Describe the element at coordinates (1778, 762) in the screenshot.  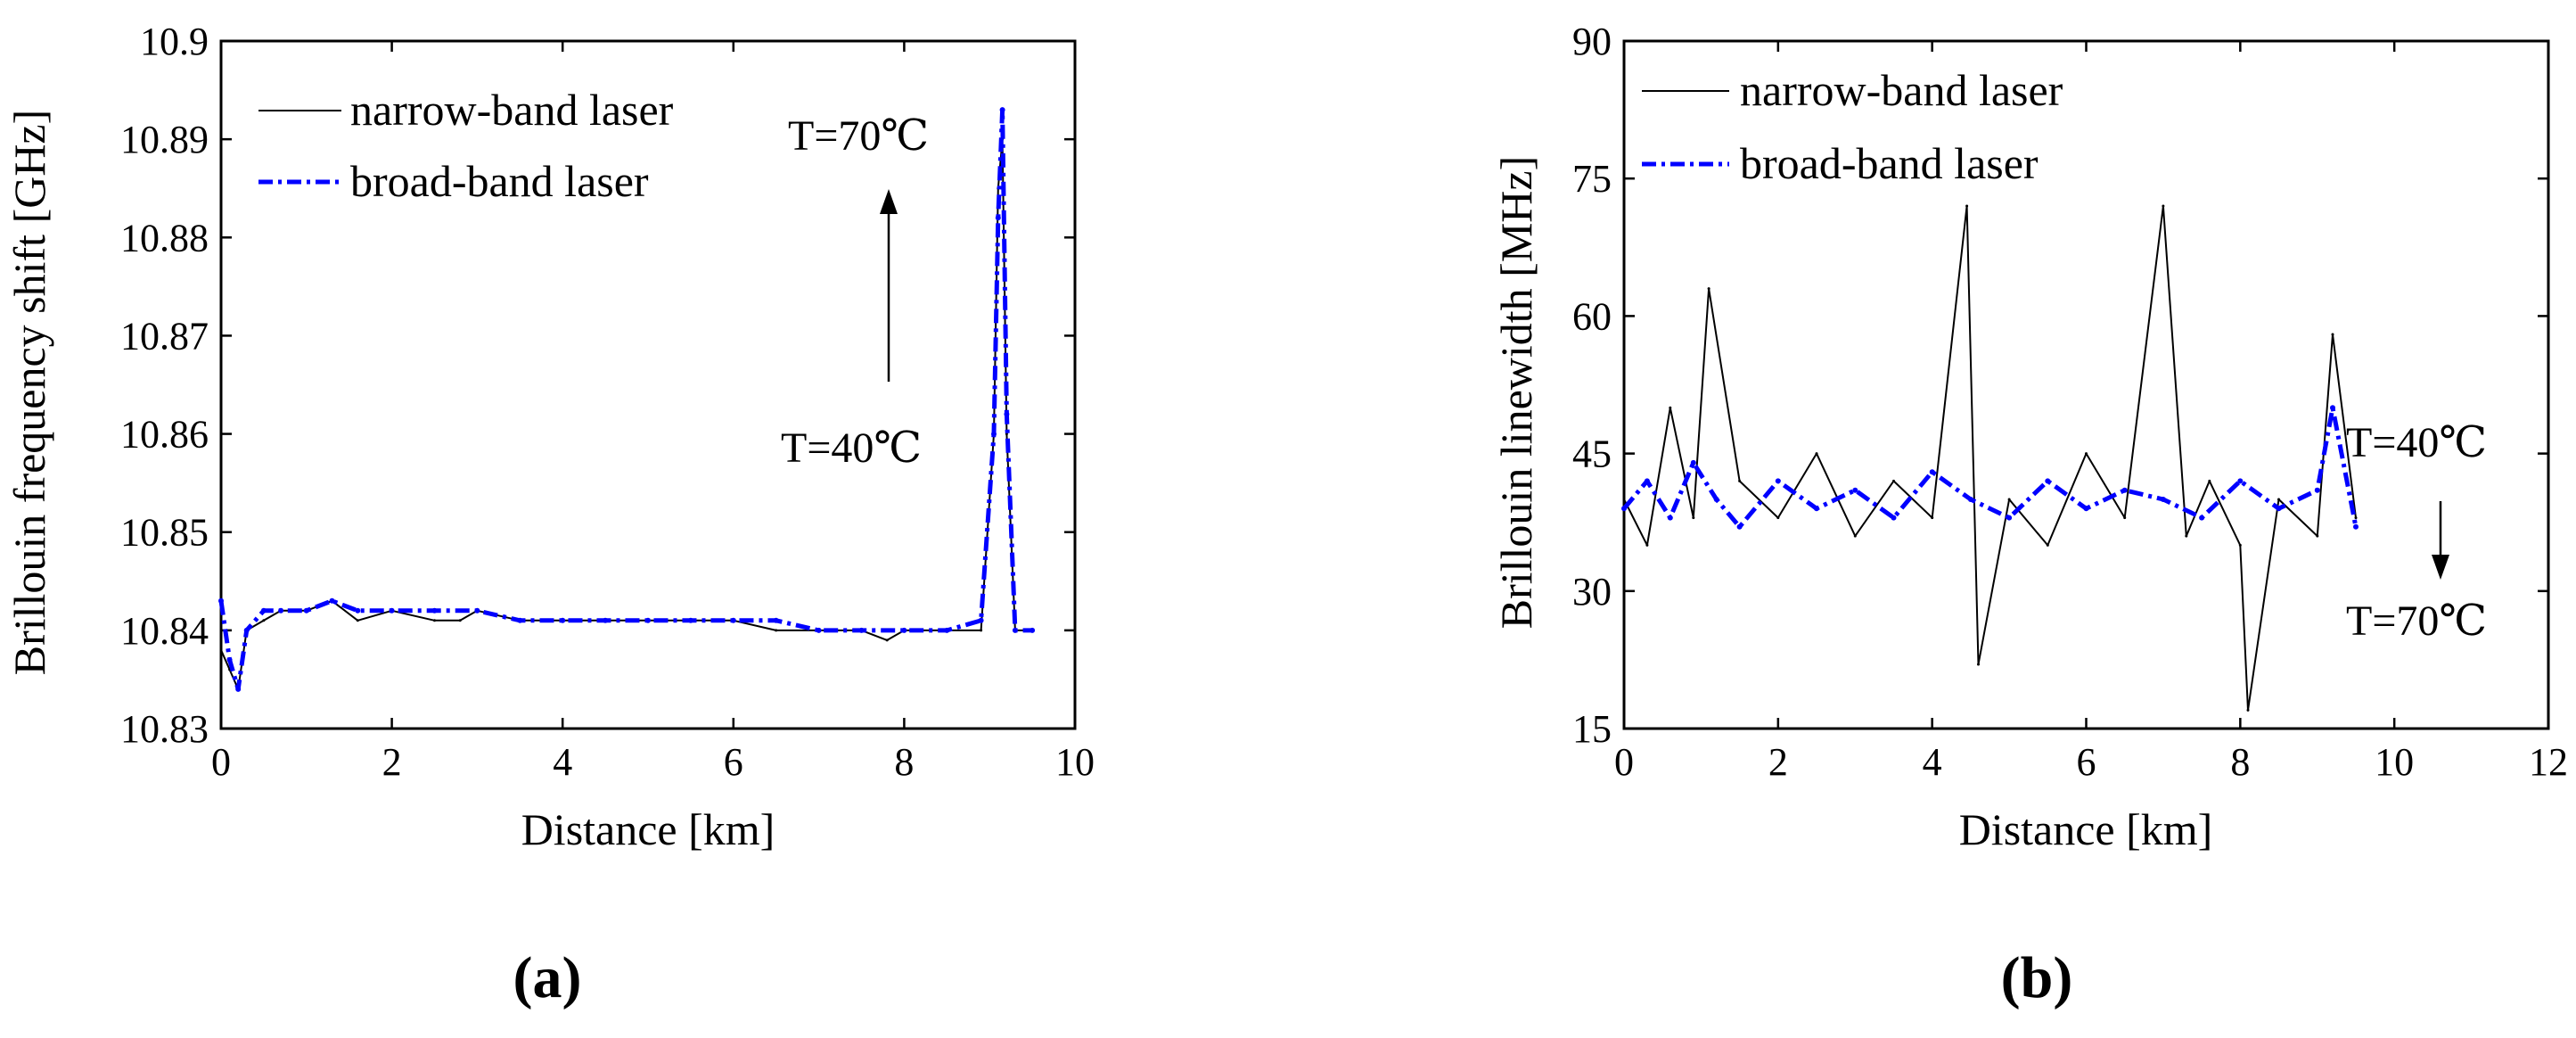
I see `chart-b-xtick-label: 2` at that location.